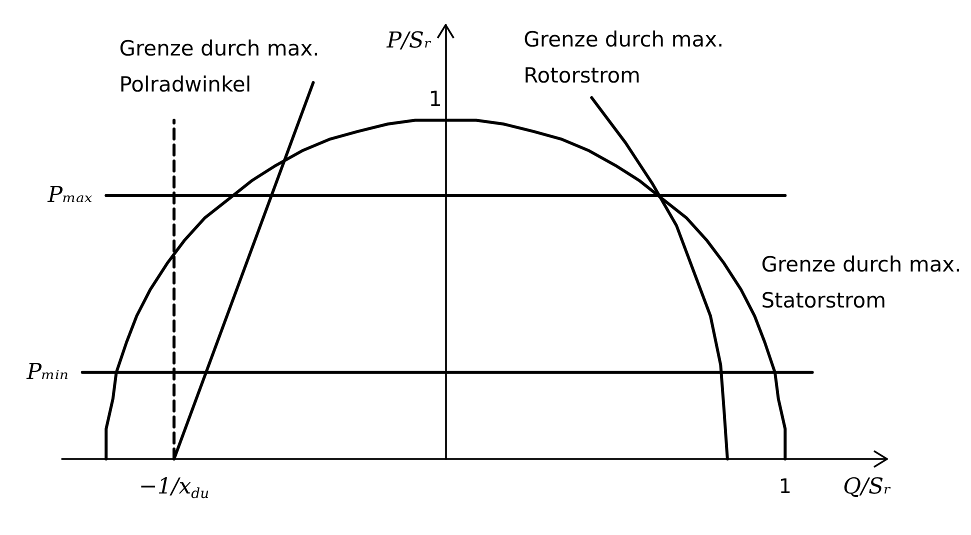 Image resolution: width=971 pixels, height=535 pixels. Describe the element at coordinates (47, 372) in the screenshot. I see `series-label: Pₘᵢₙ` at that location.